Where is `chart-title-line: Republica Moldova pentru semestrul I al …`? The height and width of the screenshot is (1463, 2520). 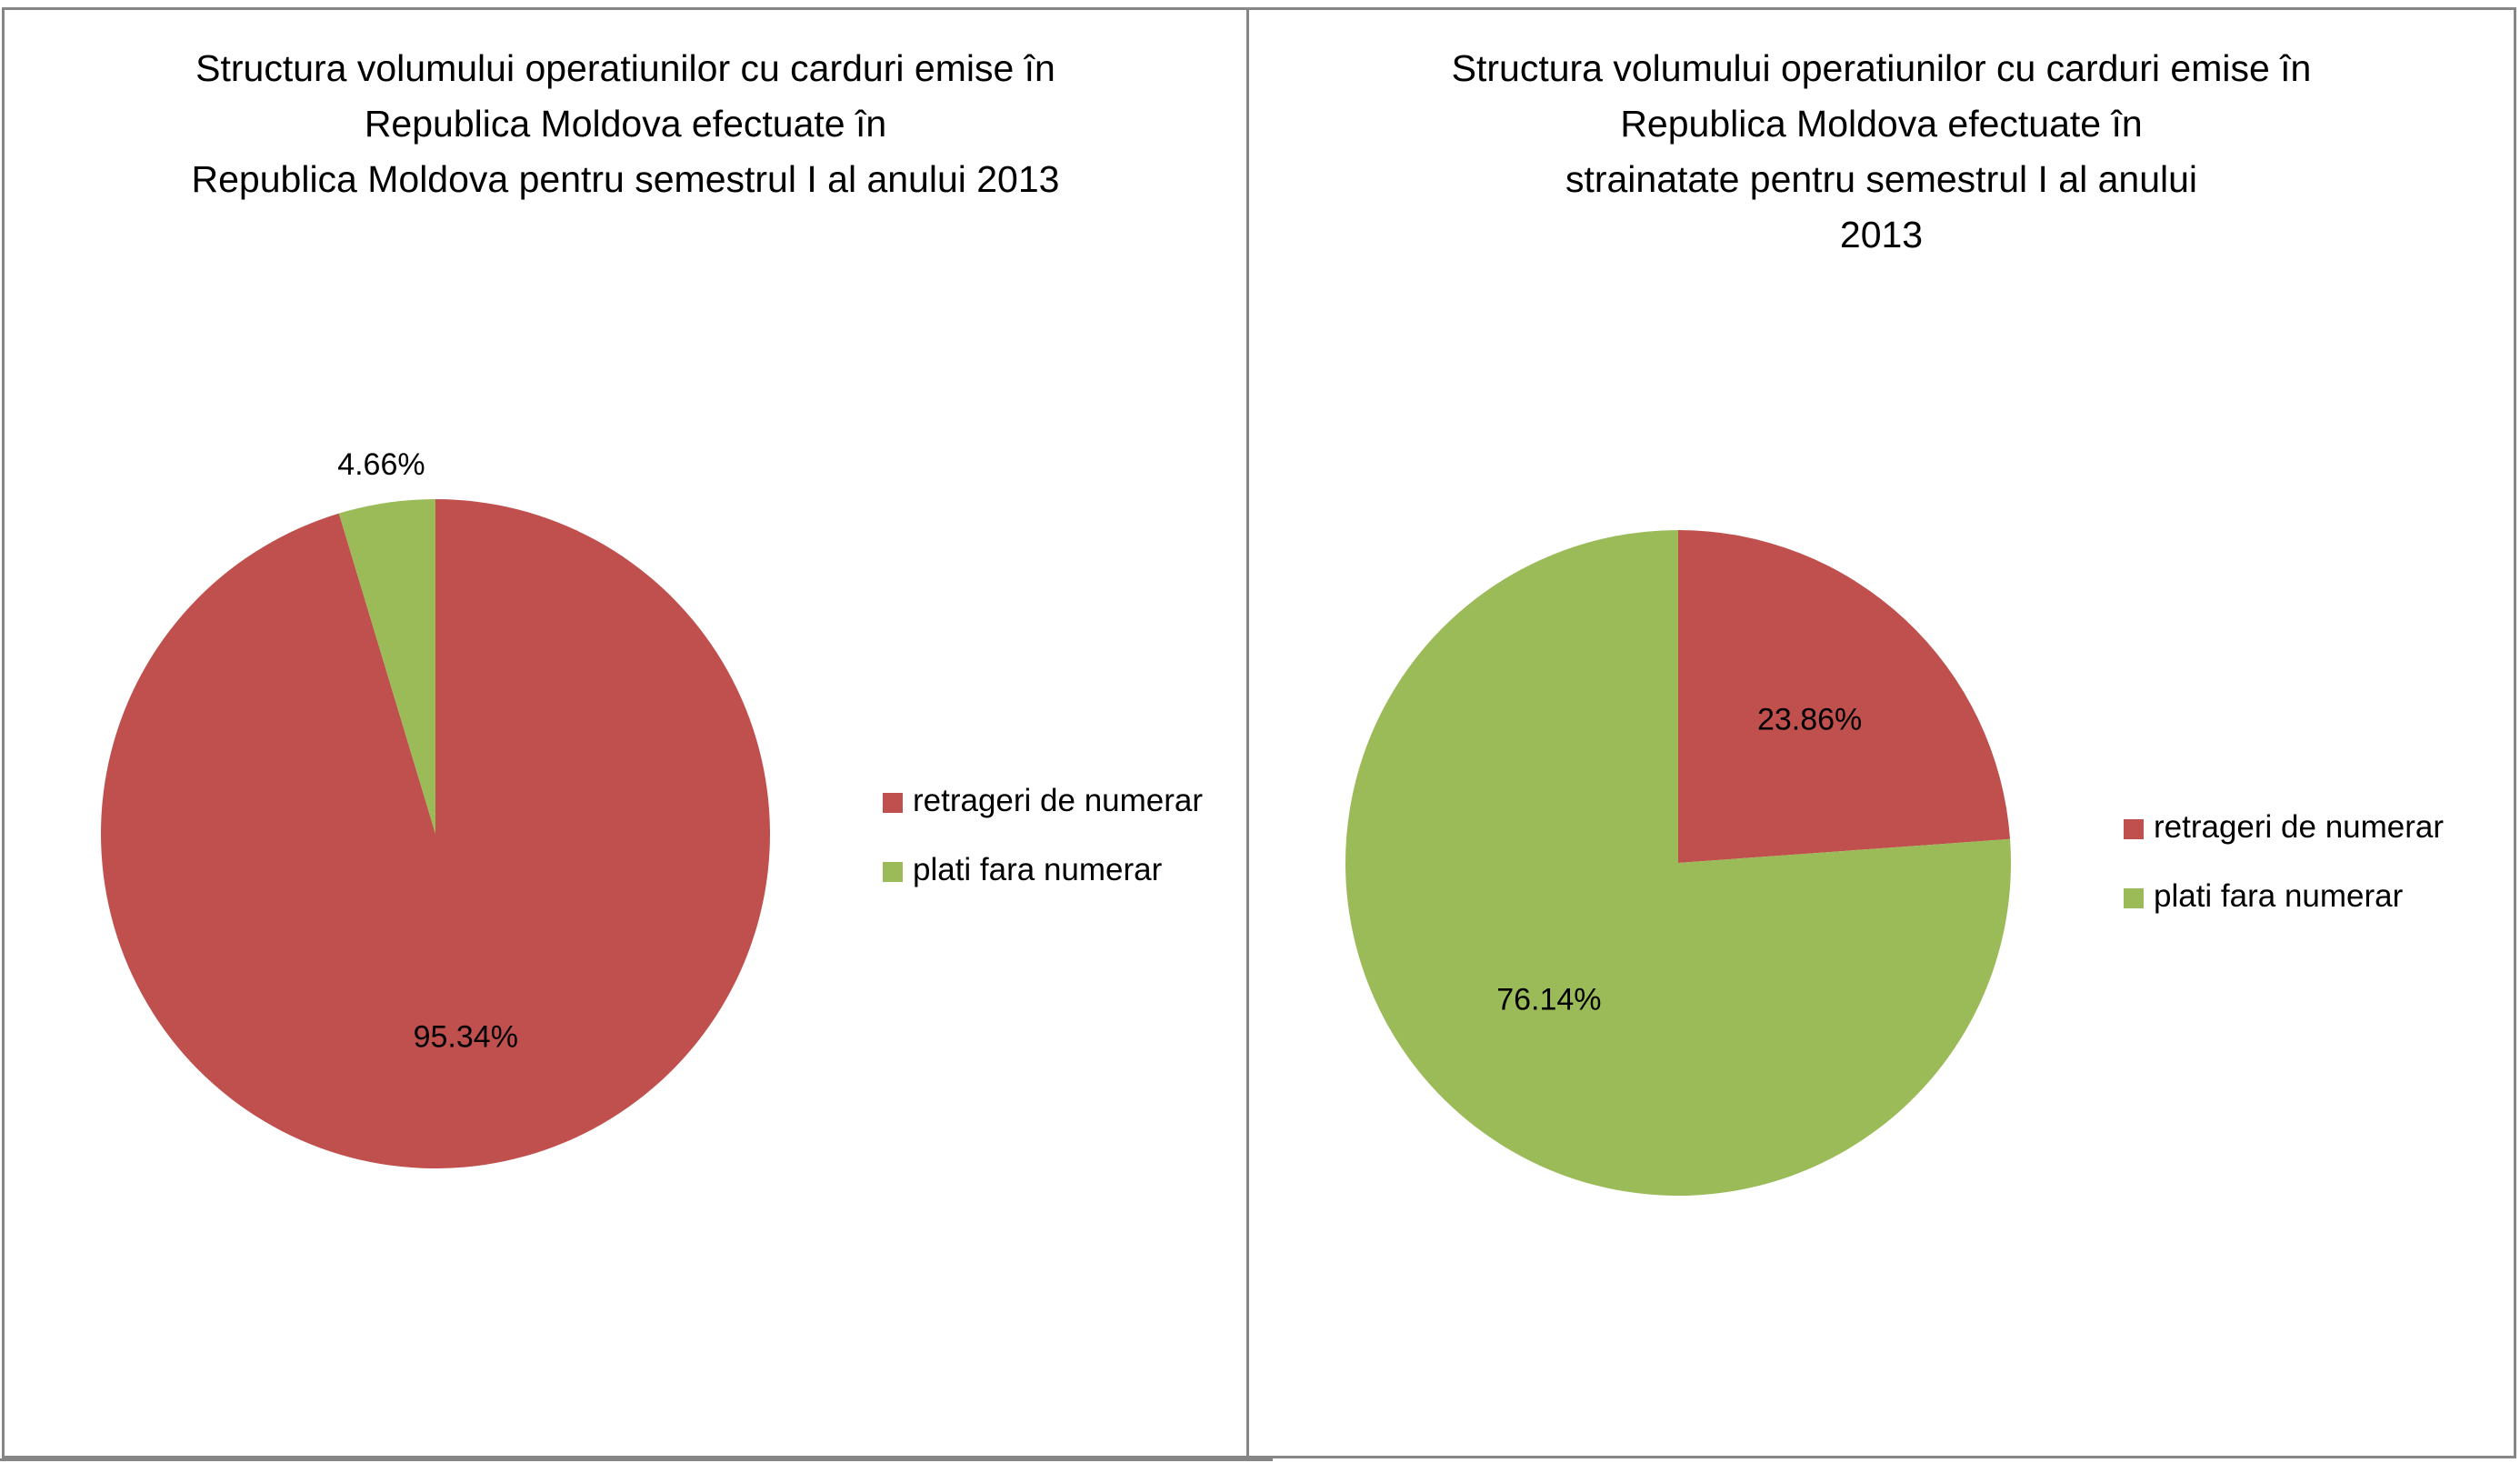 chart-title-line: Republica Moldova pentru semestrul I al … is located at coordinates (625, 179).